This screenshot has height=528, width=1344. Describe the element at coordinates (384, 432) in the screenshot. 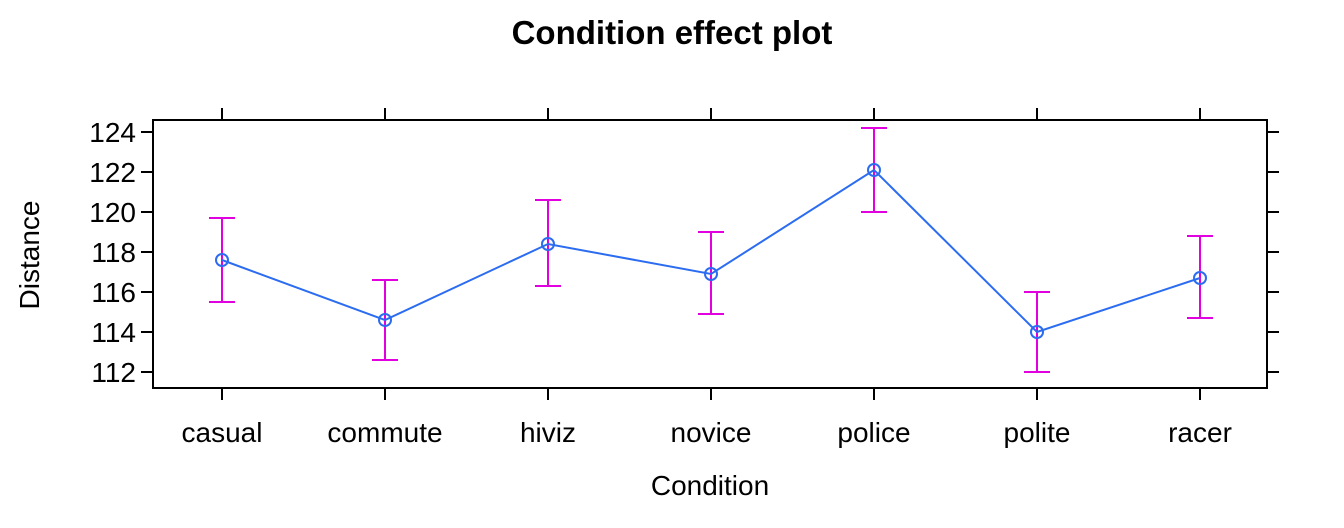

I see `x-tick-label: commute` at that location.